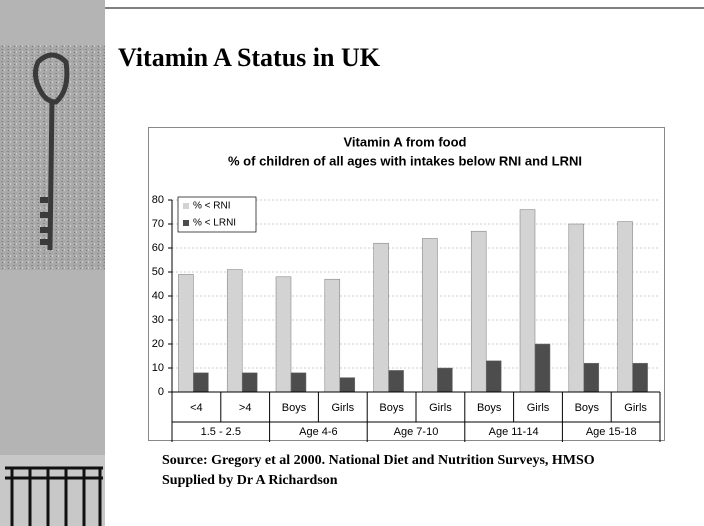  I want to click on y-tick-label: 30, so click(158, 320).